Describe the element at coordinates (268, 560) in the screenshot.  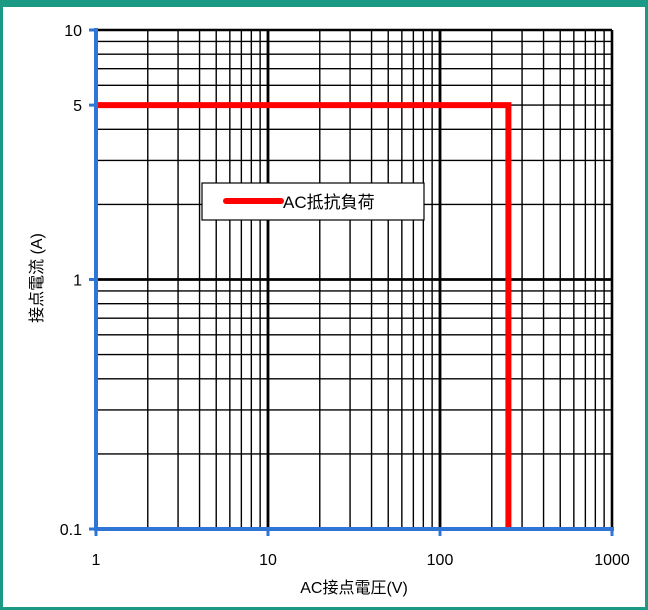
I see `x-tick-label: 10` at that location.